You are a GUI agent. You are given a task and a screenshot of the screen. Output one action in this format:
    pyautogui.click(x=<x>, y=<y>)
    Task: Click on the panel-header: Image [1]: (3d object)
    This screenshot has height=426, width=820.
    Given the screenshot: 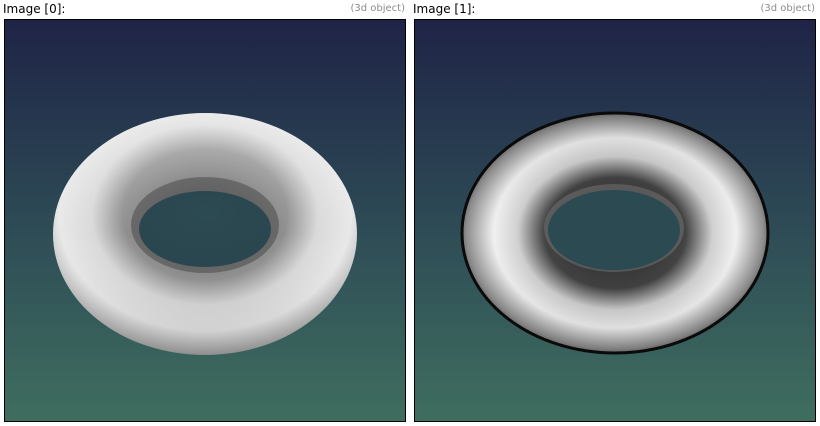 What is the action you would take?
    pyautogui.click(x=614, y=9)
    